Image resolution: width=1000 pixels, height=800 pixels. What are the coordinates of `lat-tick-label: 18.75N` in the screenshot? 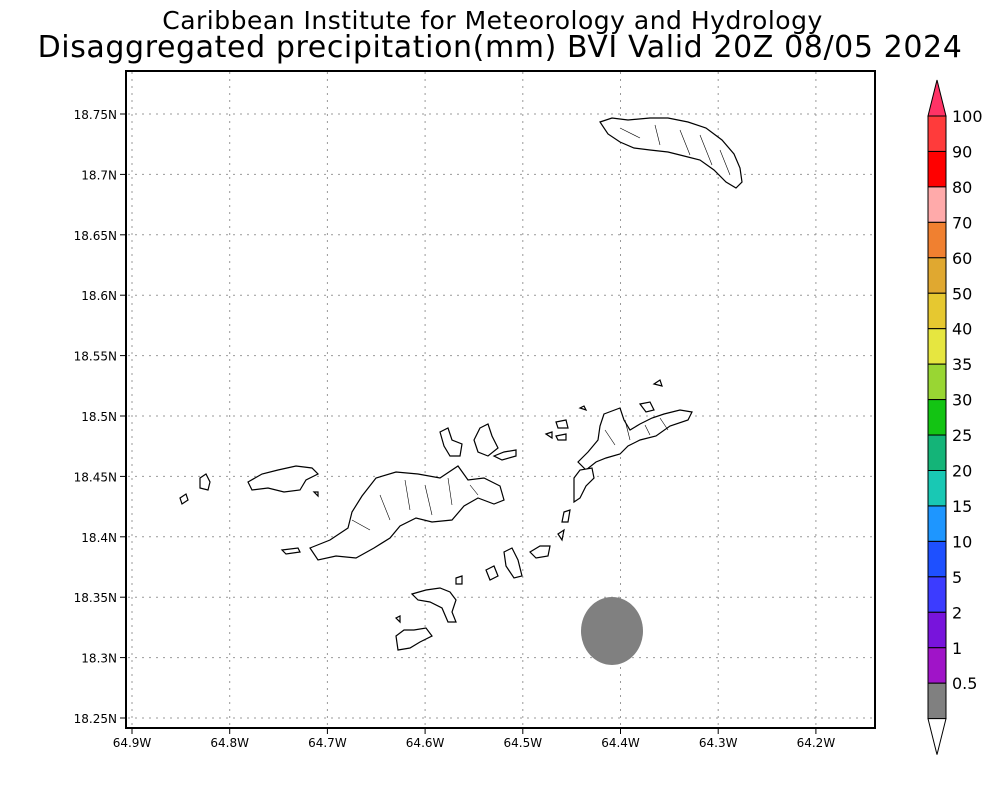 It's located at (95, 115).